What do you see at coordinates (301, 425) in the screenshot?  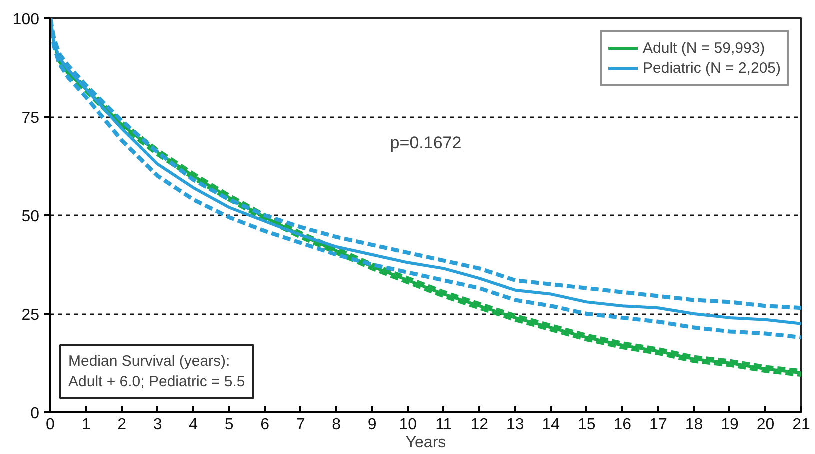 I see `x-tick-label: 7` at bounding box center [301, 425].